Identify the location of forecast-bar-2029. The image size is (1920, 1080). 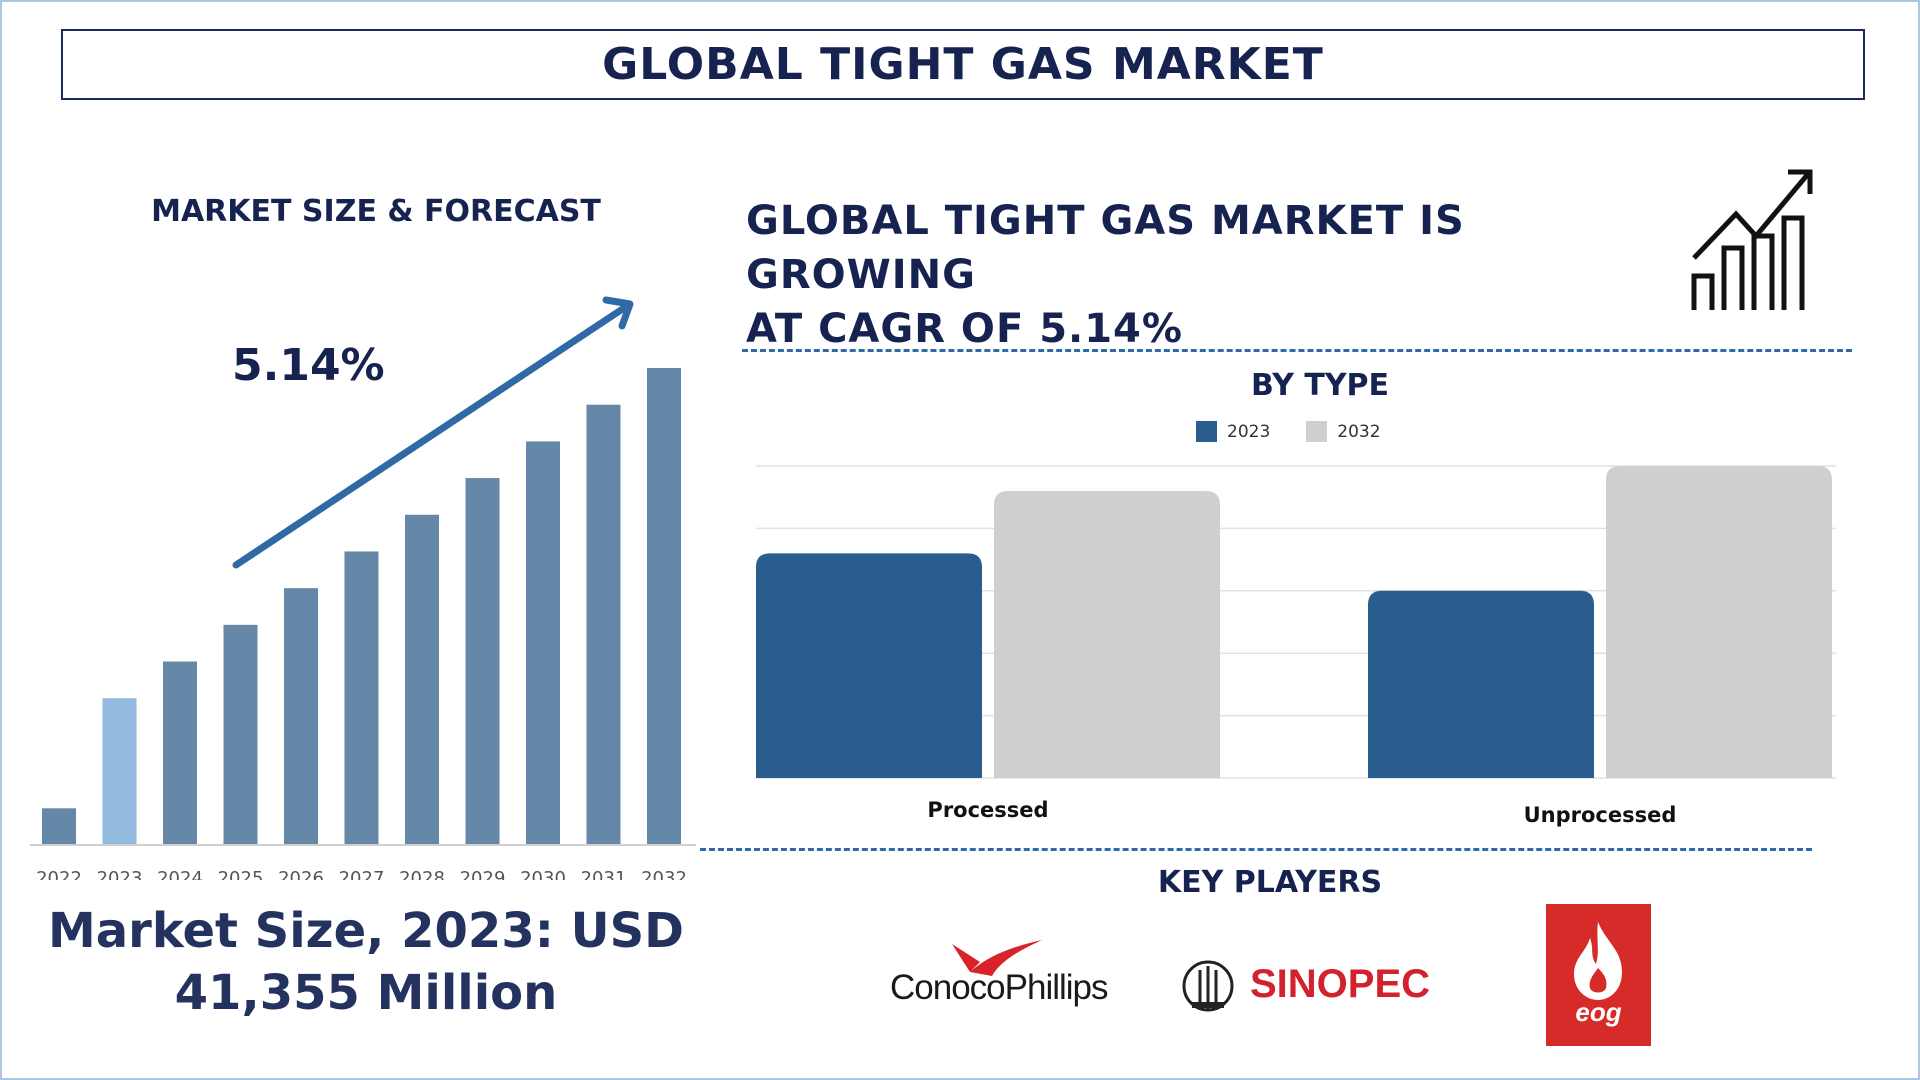
(482, 661).